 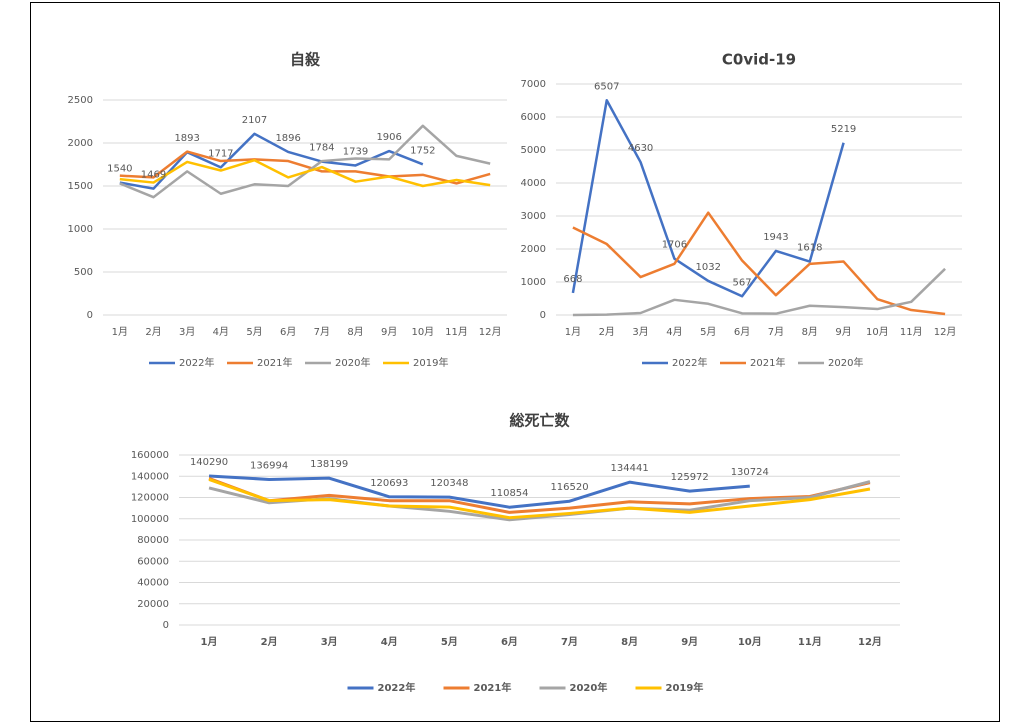 I want to click on y-tick-label: 20000, so click(x=153, y=604).